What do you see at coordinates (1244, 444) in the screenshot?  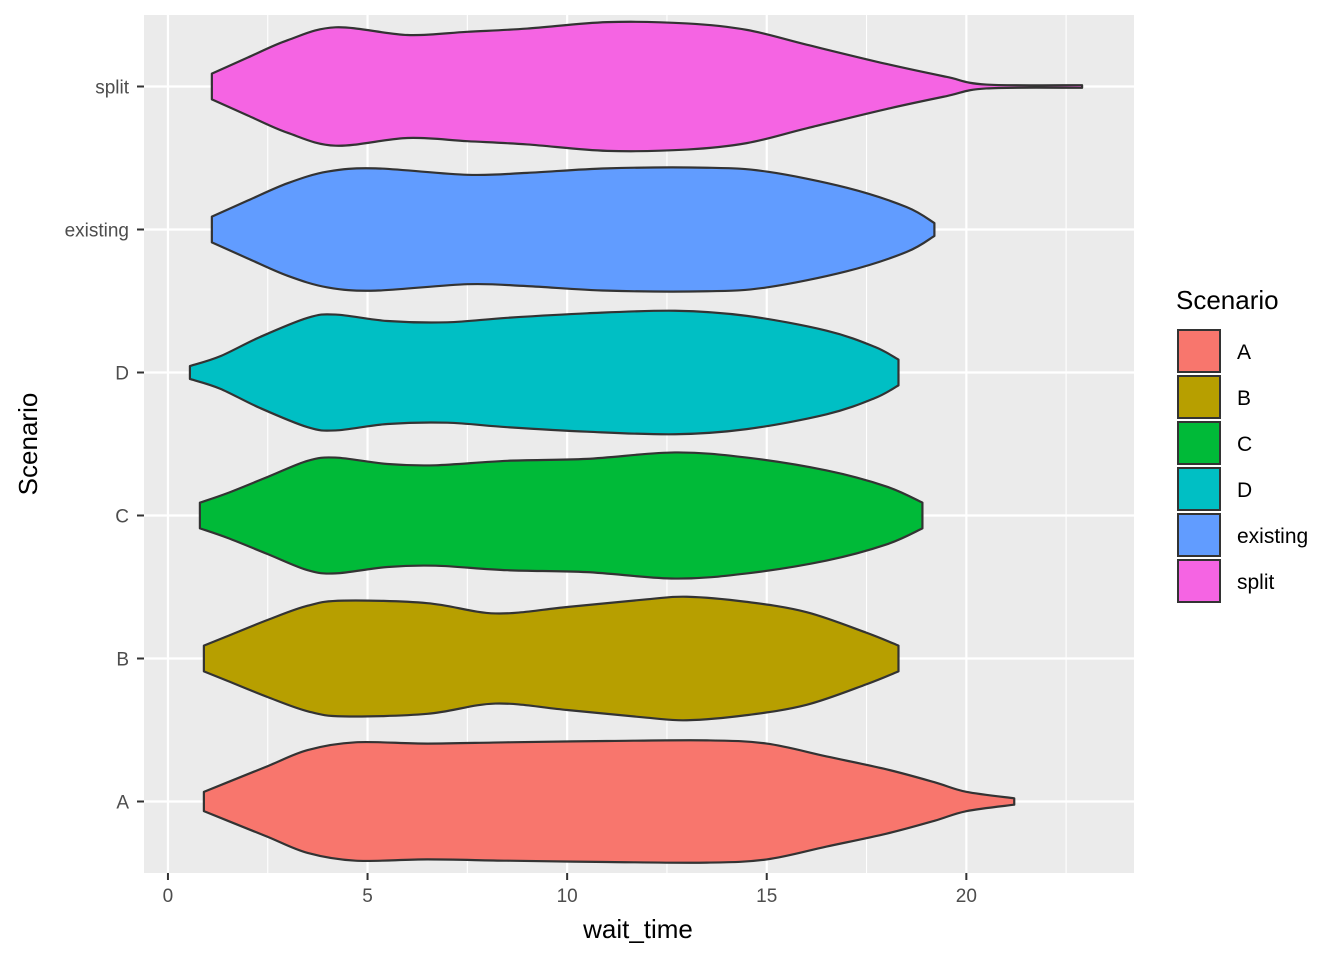 I see `legend-label: C` at bounding box center [1244, 444].